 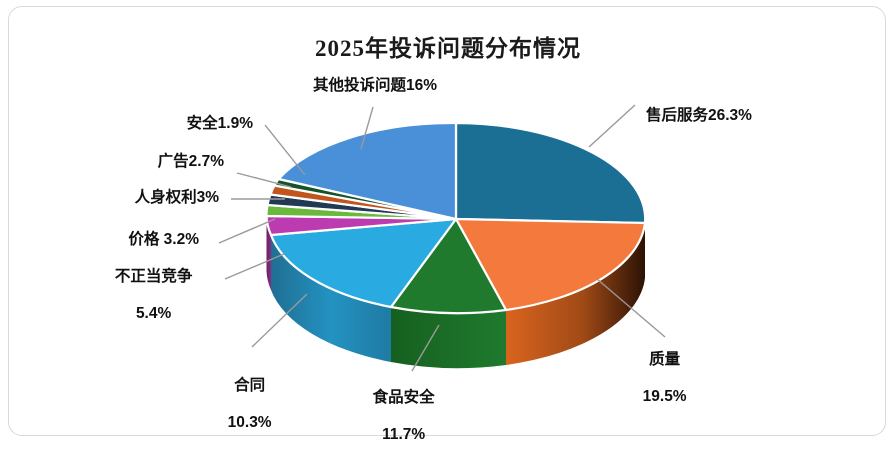 What do you see at coordinates (190, 161) in the screenshot?
I see `label-advertising: 广告2.7%` at bounding box center [190, 161].